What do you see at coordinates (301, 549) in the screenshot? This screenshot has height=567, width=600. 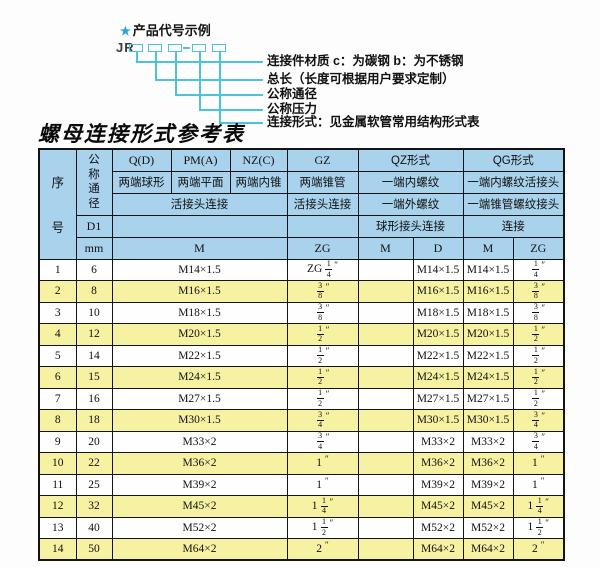 I see `table-row: 14 50 M64×2 2 ″ M64×2 M64×2 2 ″` at bounding box center [301, 549].